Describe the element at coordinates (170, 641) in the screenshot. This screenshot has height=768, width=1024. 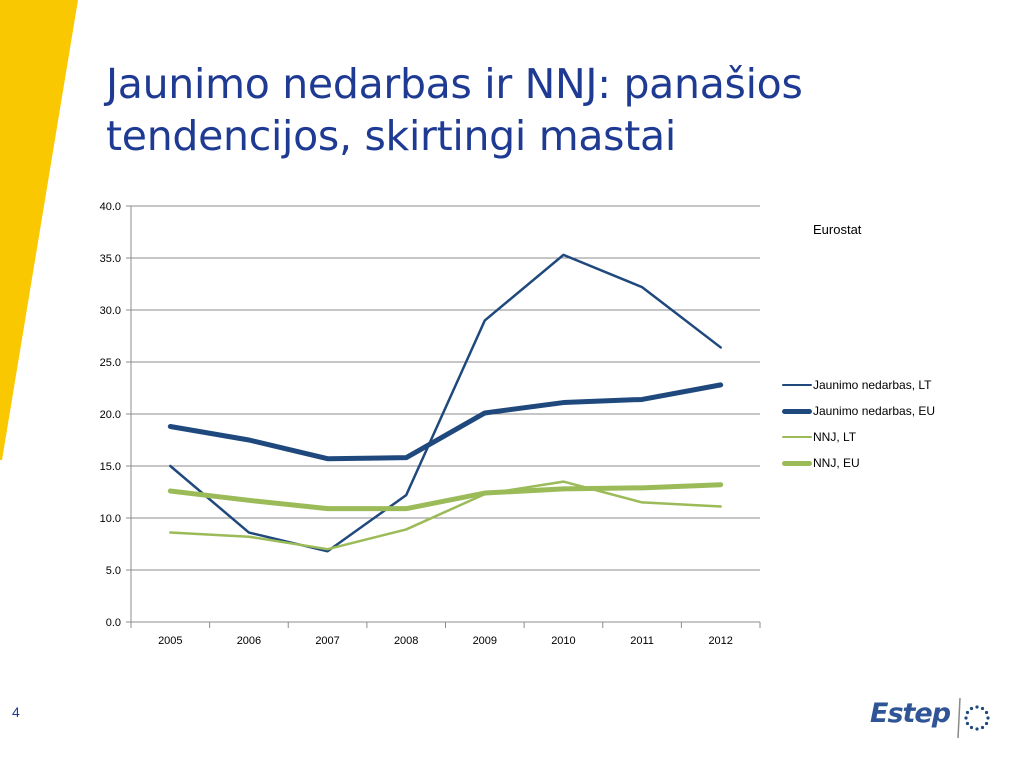
I see `x-tick-label: 2005` at that location.